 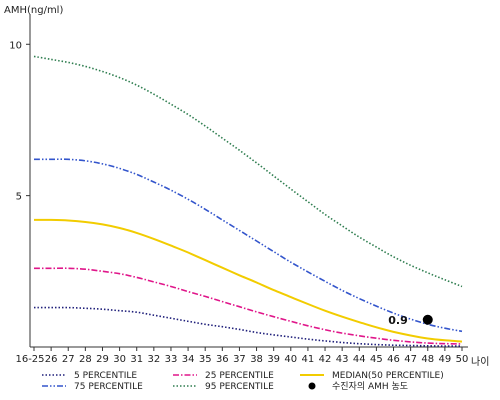 I want to click on x-tick-label: 33, so click(x=171, y=359).